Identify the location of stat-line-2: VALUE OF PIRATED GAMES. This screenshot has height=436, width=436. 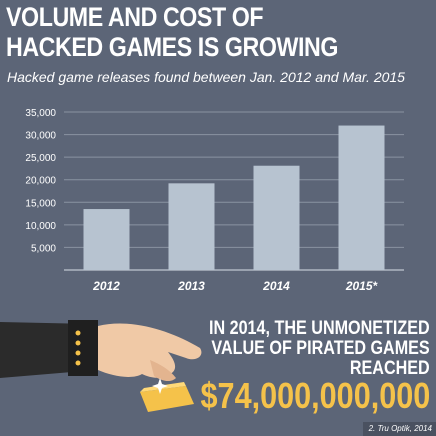
(320, 348).